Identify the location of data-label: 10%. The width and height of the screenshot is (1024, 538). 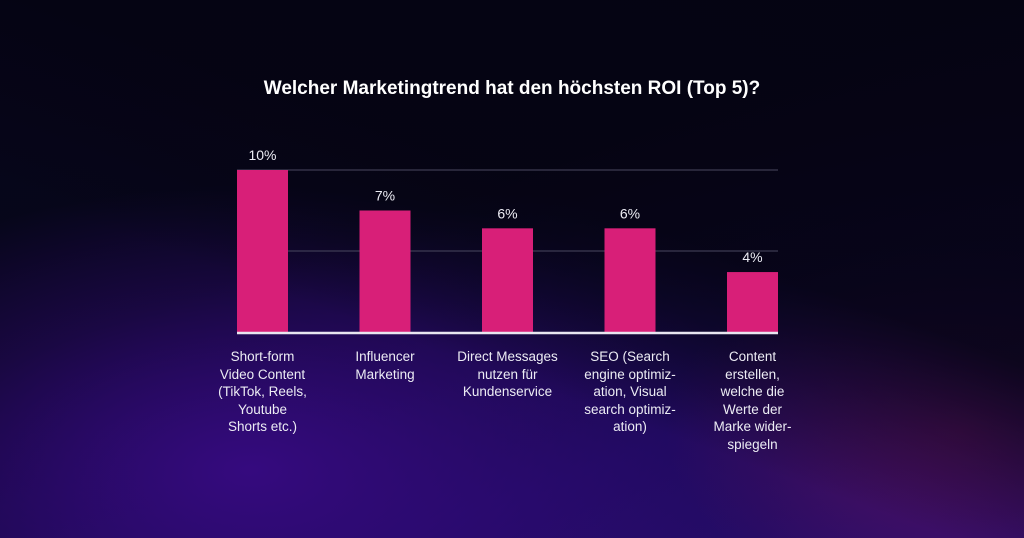
(262, 155).